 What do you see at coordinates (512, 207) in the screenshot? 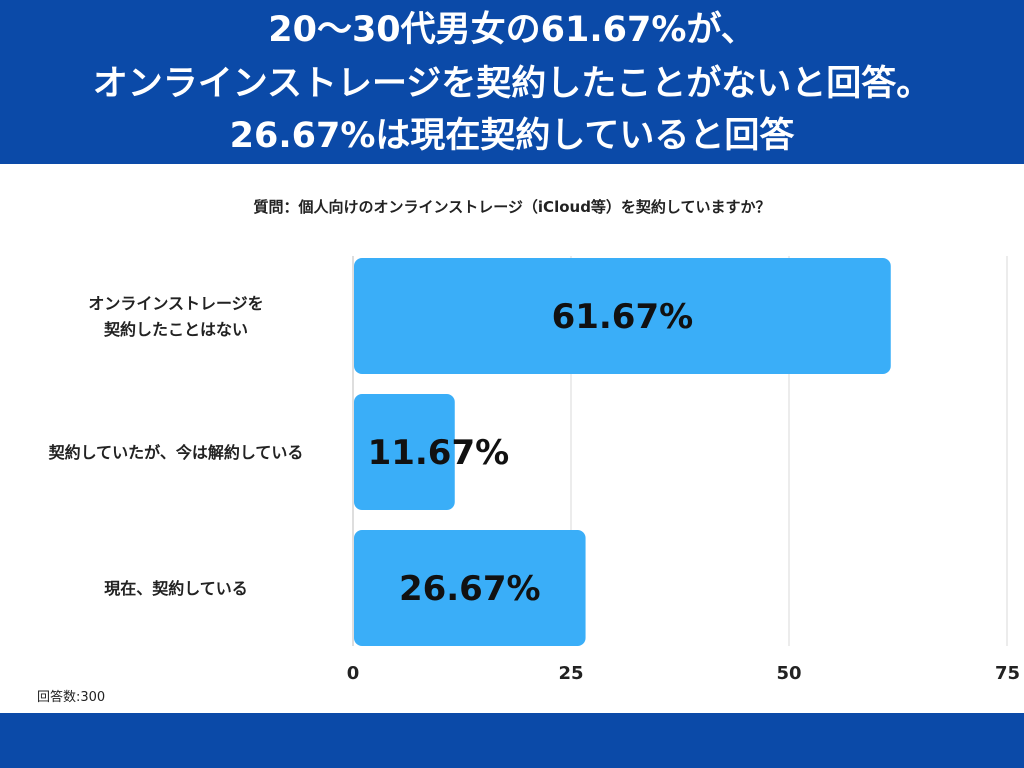
I see `question-text: 質問：個人向けのオンラインストレージ（iCloud等）を契約していますか？` at bounding box center [512, 207].